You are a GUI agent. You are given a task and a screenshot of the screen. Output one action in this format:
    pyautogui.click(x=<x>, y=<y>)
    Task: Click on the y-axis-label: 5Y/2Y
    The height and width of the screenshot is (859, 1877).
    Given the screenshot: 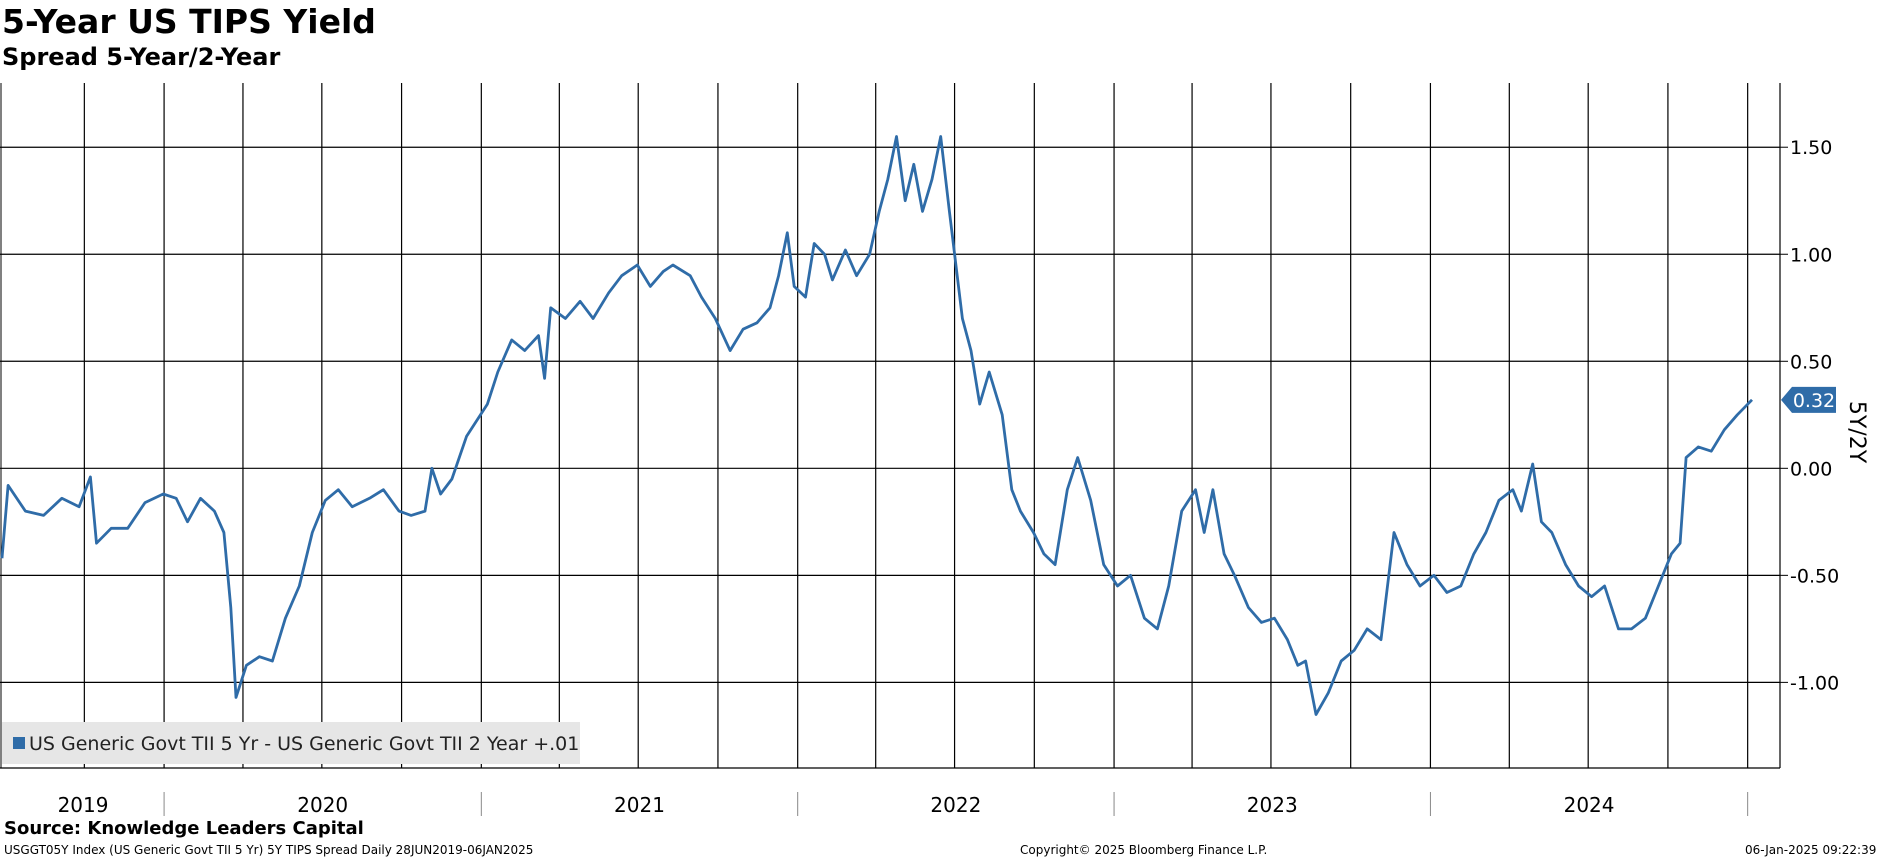 What is the action you would take?
    pyautogui.click(x=1856, y=432)
    